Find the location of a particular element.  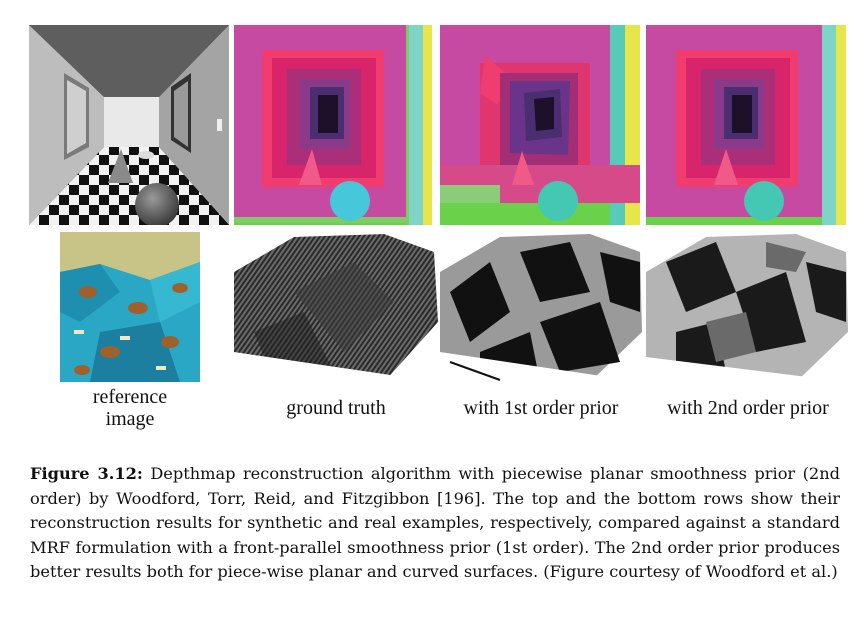

corridor-ground-truth-depth is located at coordinates (333, 125).